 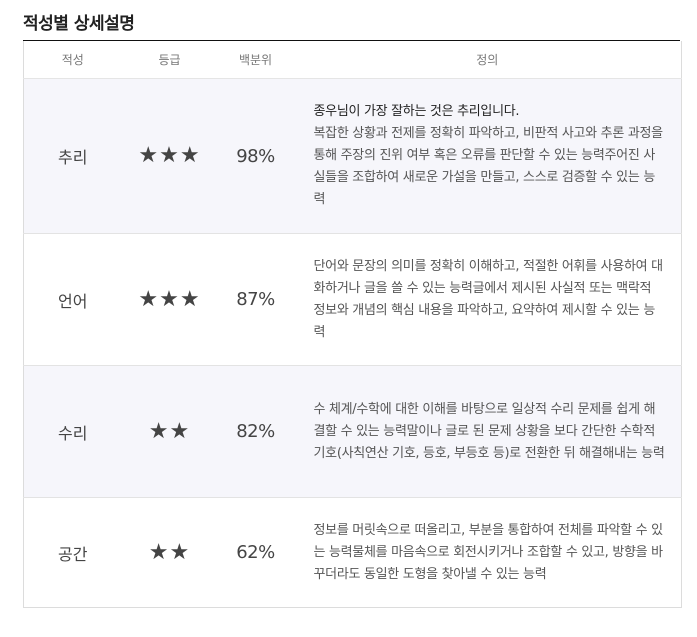 What do you see at coordinates (416, 111) in the screenshot?
I see `definition-lead: 종우님이 가장 잘하는 것은 추리입니다.` at bounding box center [416, 111].